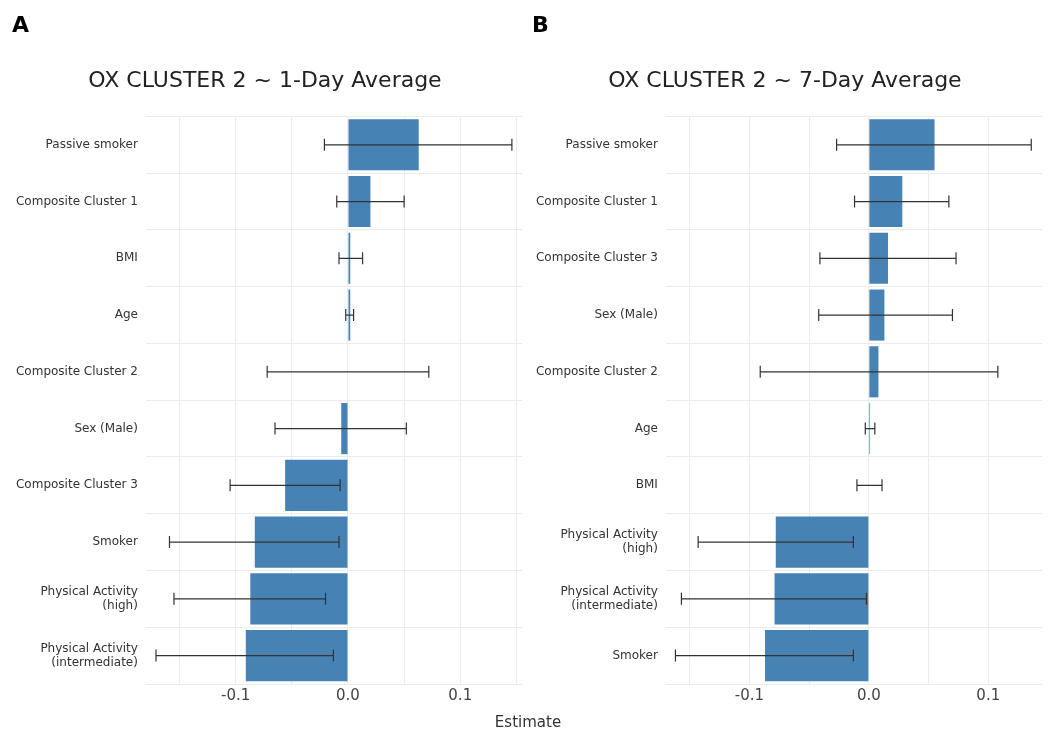 The image size is (1056, 752). I want to click on x-axis-title: Estimate, so click(528, 722).